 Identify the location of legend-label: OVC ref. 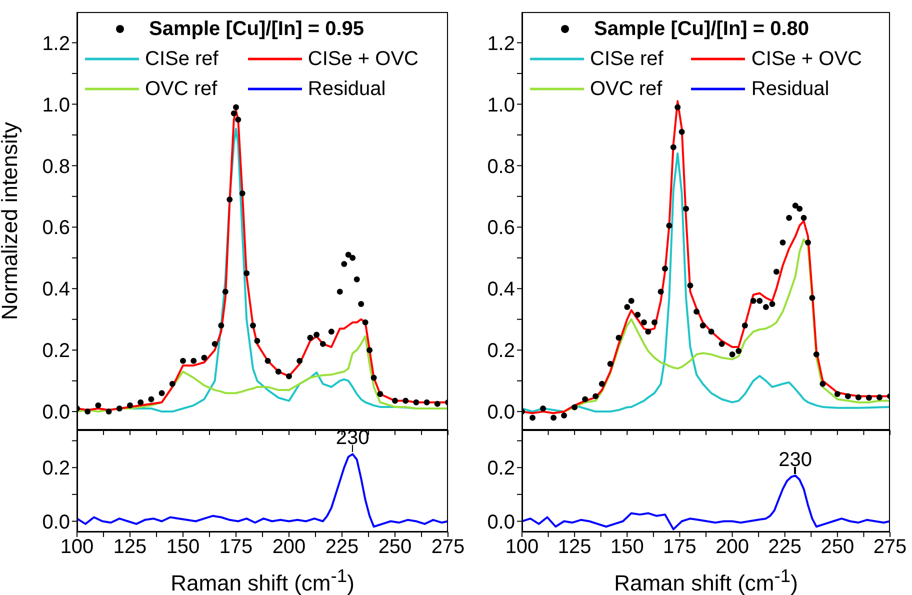
(181, 89).